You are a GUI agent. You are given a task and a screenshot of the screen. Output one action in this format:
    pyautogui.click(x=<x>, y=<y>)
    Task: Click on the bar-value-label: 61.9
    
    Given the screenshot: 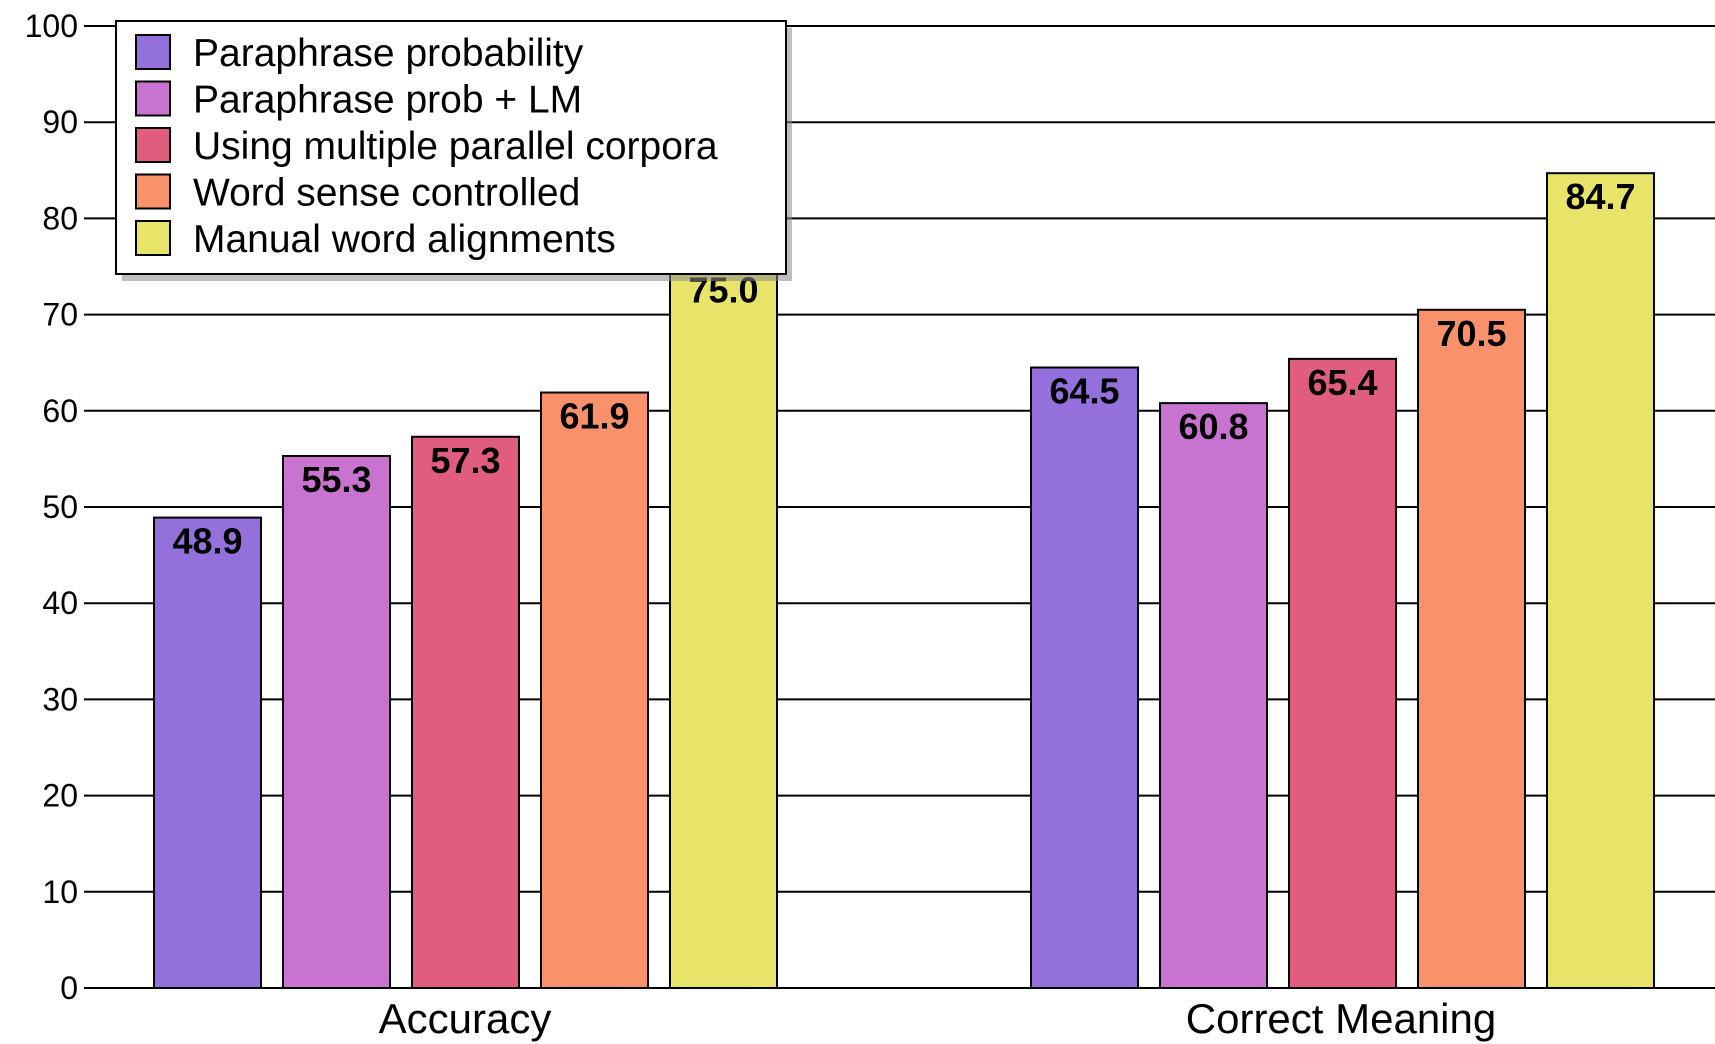 What is the action you would take?
    pyautogui.click(x=594, y=416)
    